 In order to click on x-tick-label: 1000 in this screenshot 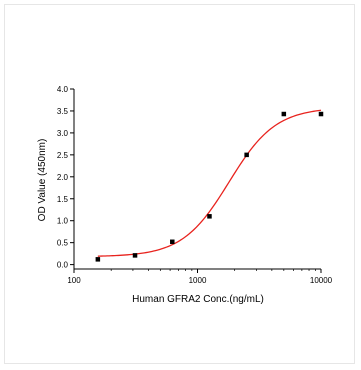, I will do `click(198, 280)`.